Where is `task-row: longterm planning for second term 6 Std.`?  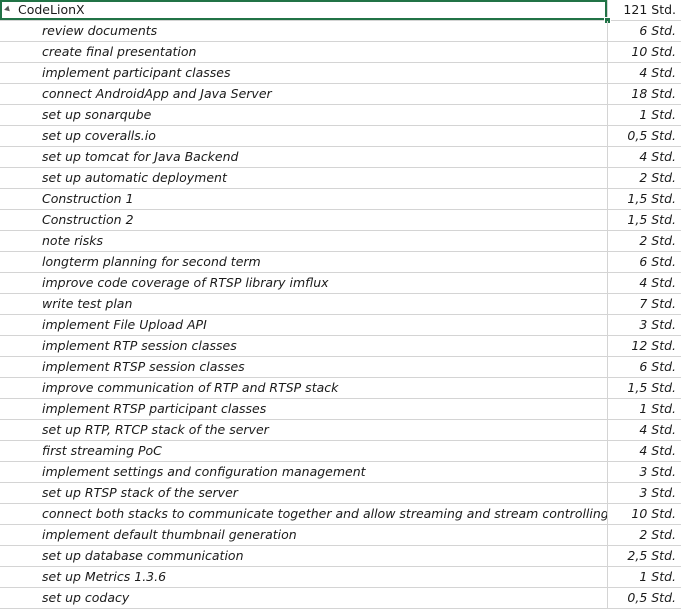
task-row: longterm planning for second term 6 Std. is located at coordinates (340, 262).